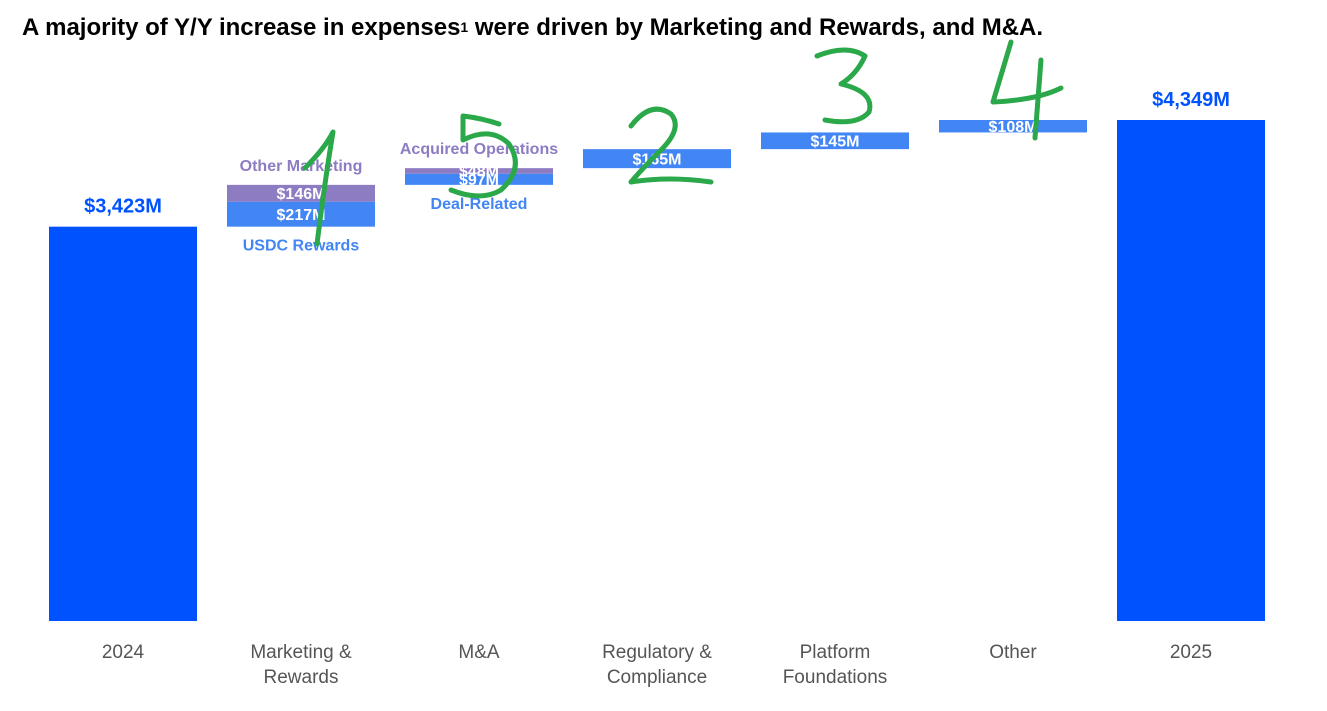 The width and height of the screenshot is (1327, 711). Describe the element at coordinates (835, 677) in the screenshot. I see `category-label-platform-foundations-line2: Foundations` at that location.